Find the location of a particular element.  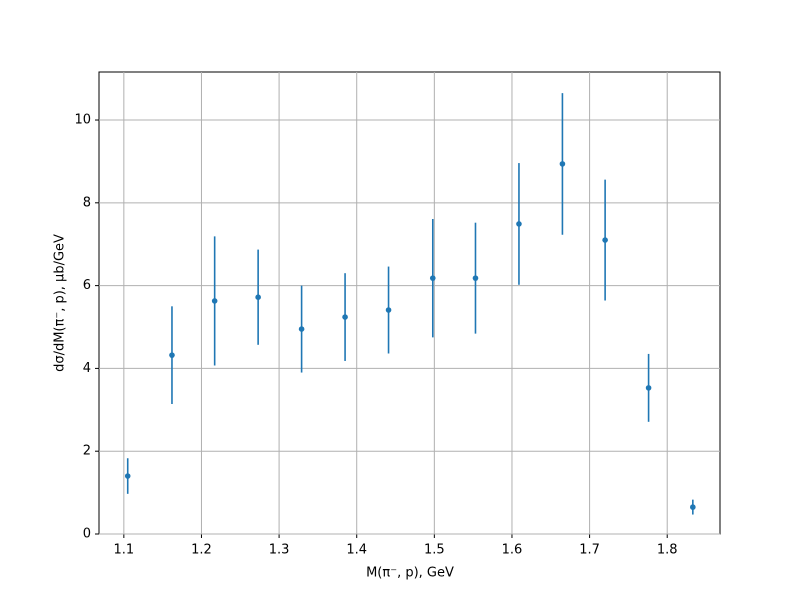

y-tick-label: 8 is located at coordinates (87, 202).